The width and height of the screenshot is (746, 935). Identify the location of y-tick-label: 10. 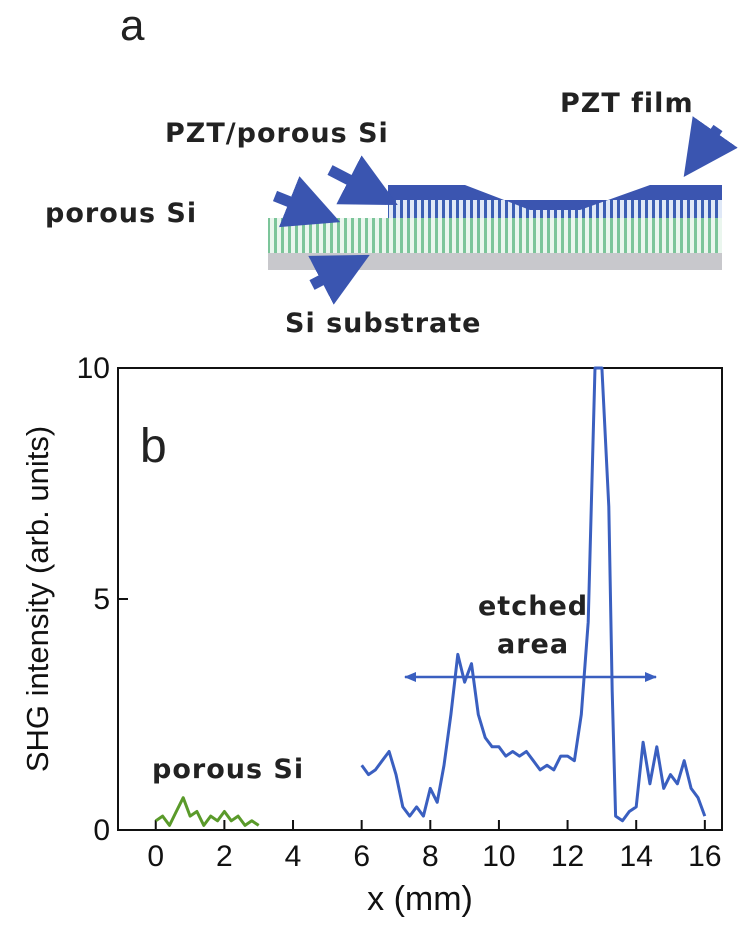
(93, 368).